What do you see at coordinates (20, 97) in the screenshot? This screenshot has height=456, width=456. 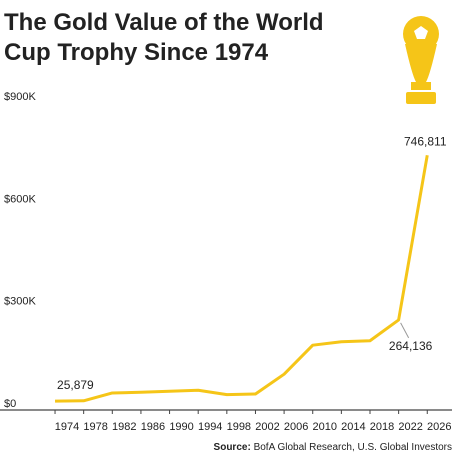 I see `y-tick-label: $900K` at bounding box center [20, 97].